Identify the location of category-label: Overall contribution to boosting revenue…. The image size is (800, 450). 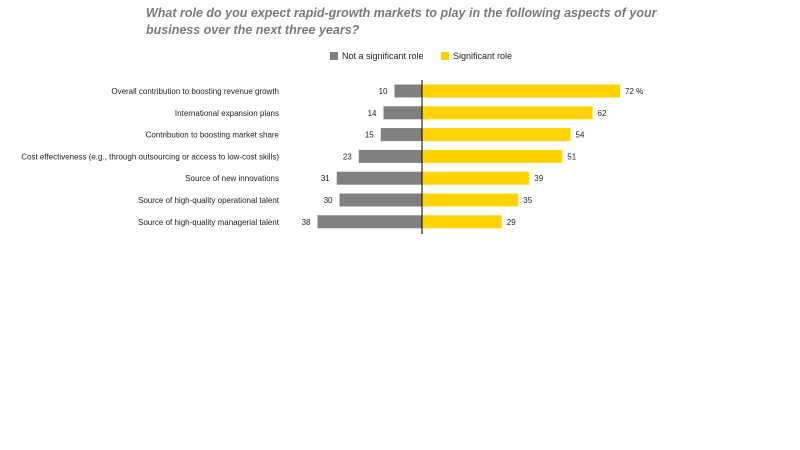
(195, 91).